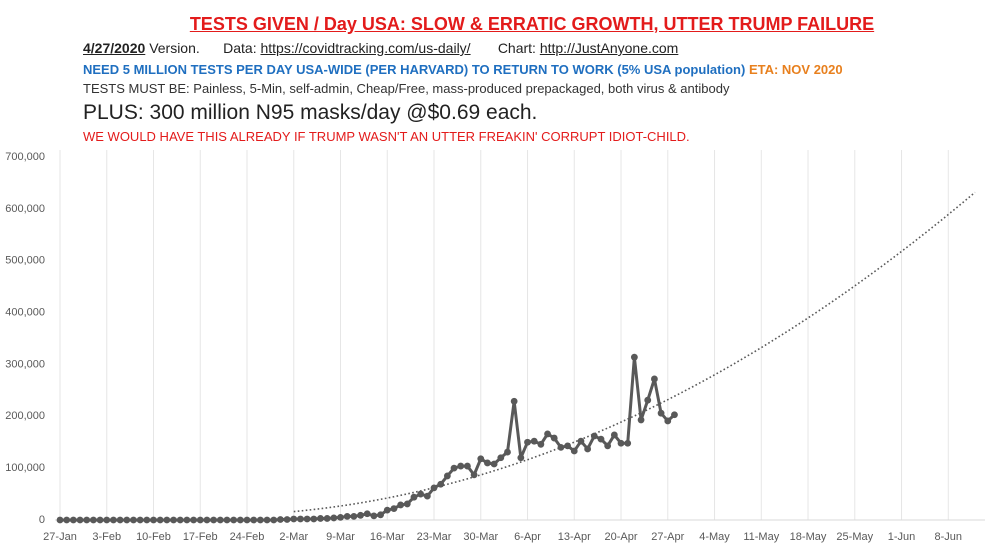 The image size is (991, 553). I want to click on x-tick-label: 27-Apr, so click(667, 537).